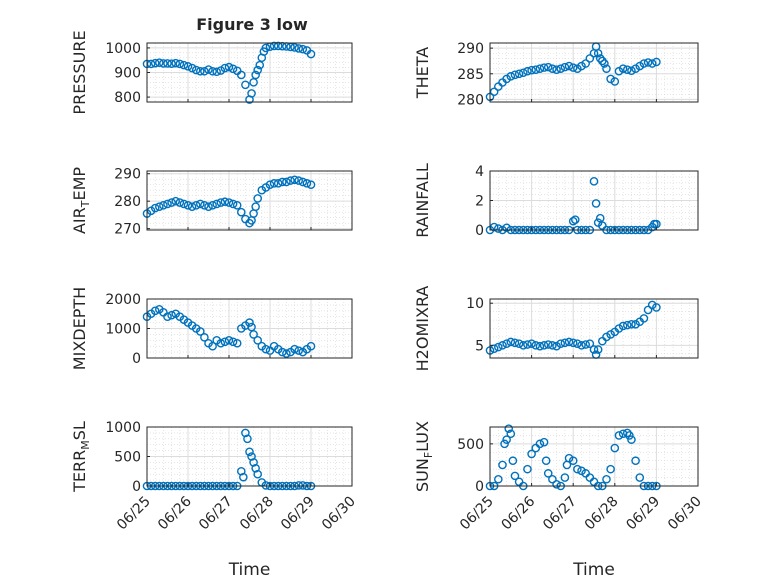  What do you see at coordinates (81, 200) in the screenshot?
I see `y-axis-label: AIRTEMP` at bounding box center [81, 200].